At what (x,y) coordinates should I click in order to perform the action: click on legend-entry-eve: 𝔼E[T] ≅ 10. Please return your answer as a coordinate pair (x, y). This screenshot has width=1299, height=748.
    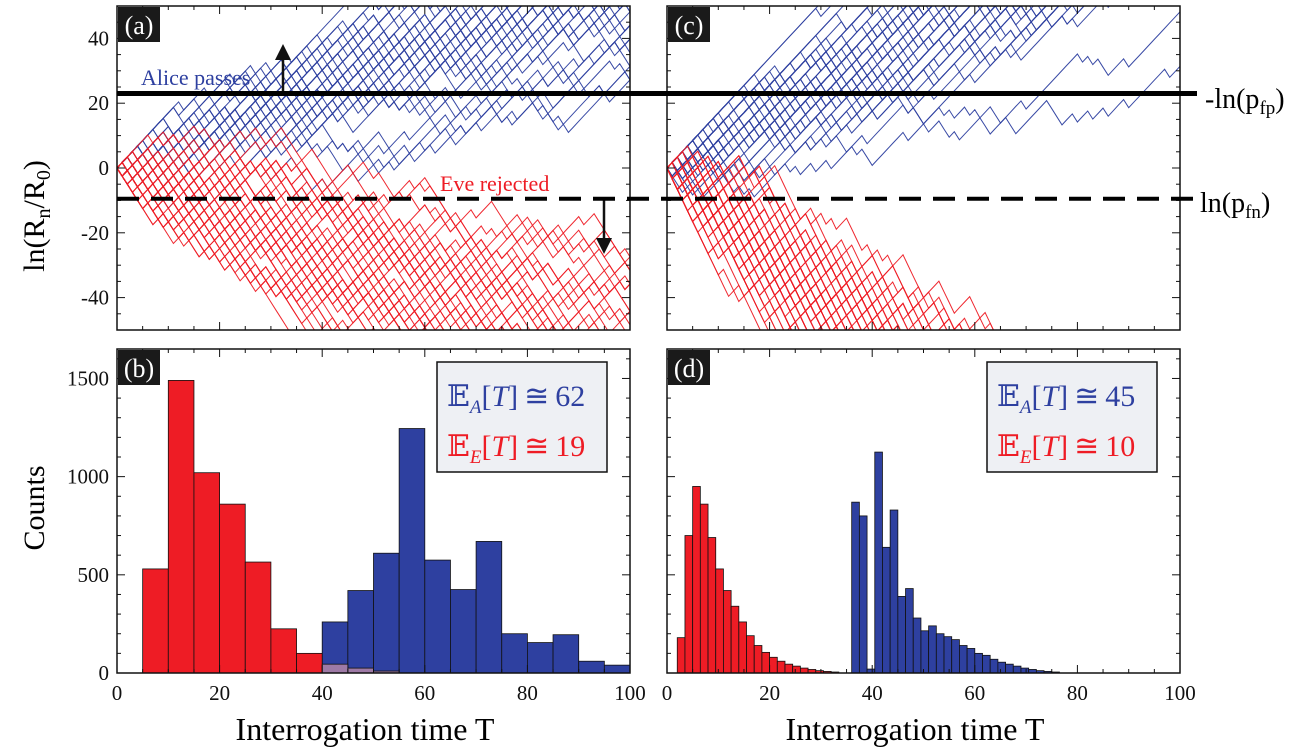
    Looking at the image, I should click on (1066, 449).